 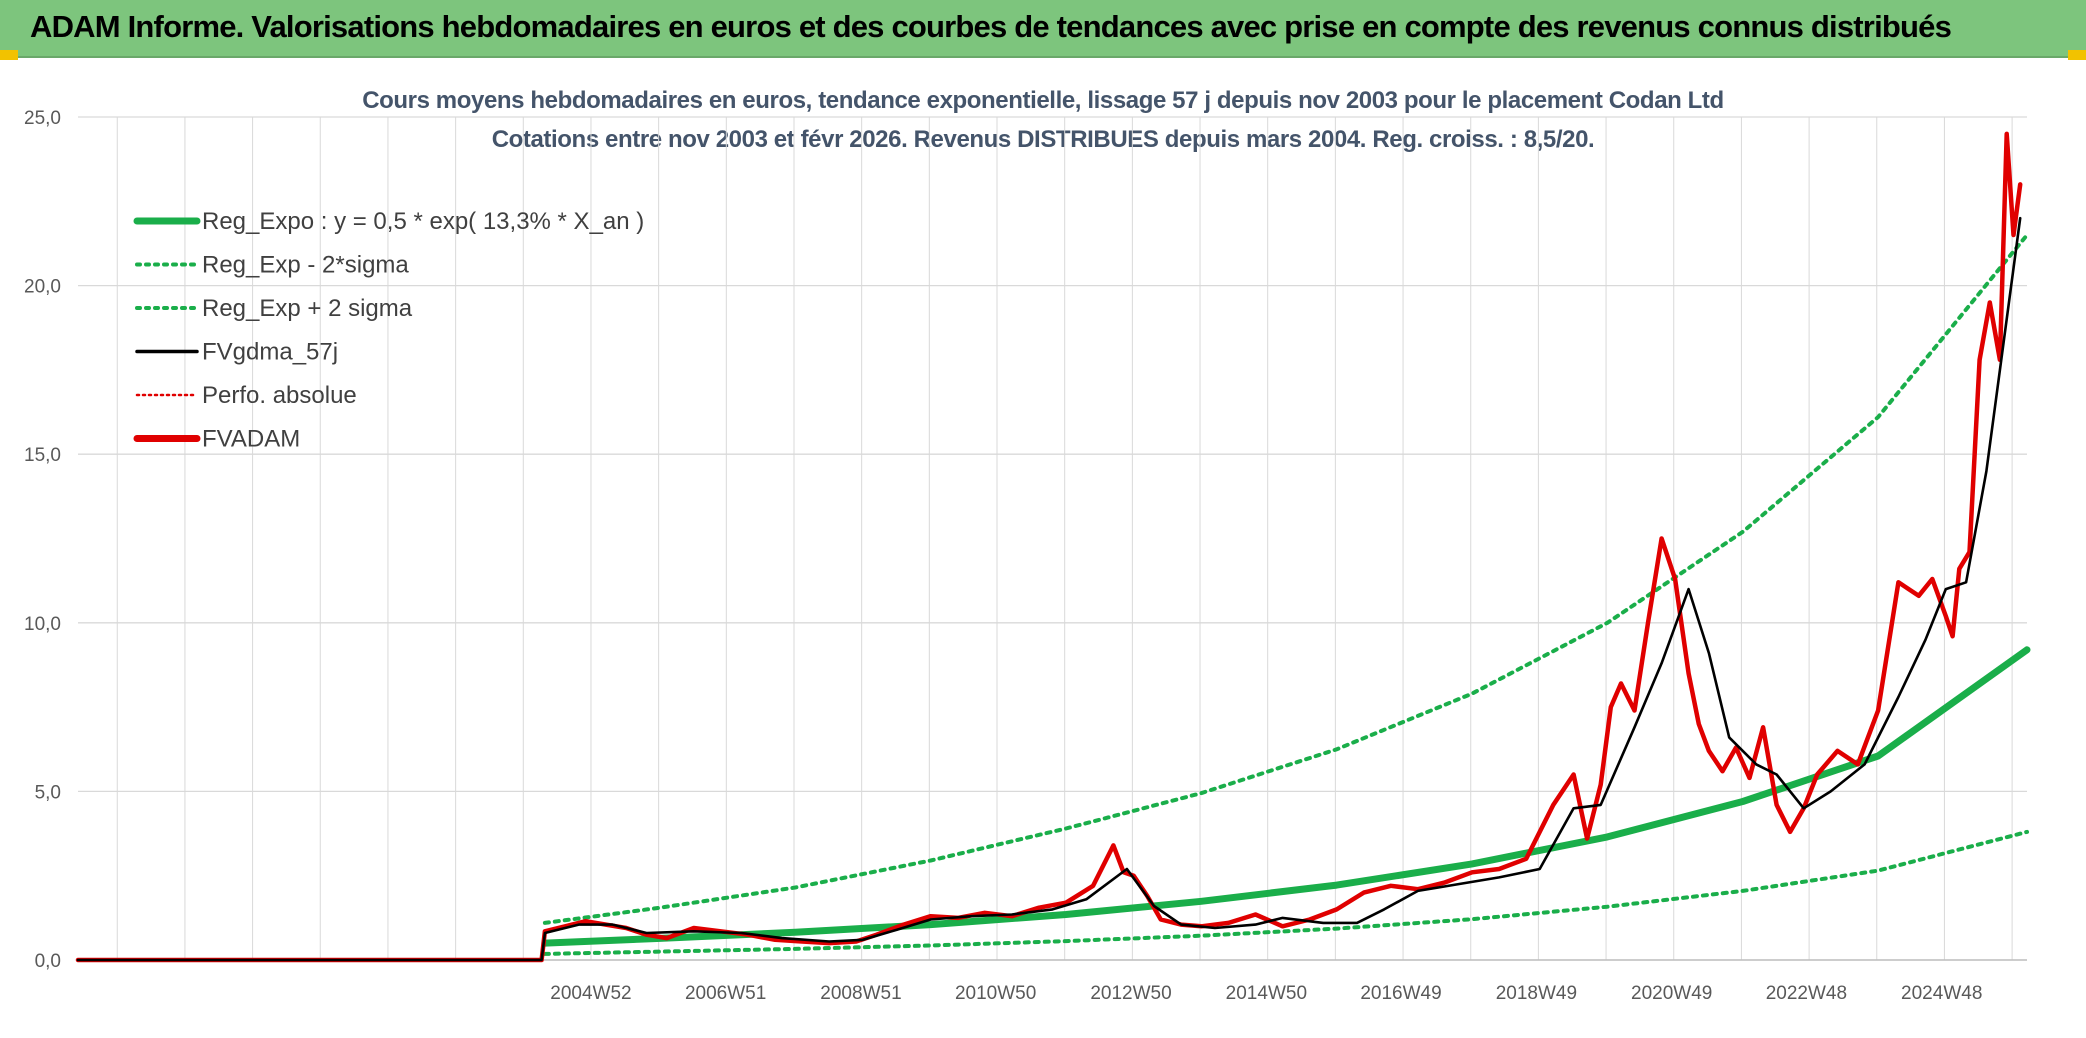 I want to click on x-tick-label: 2014W50, so click(x=1266, y=993).